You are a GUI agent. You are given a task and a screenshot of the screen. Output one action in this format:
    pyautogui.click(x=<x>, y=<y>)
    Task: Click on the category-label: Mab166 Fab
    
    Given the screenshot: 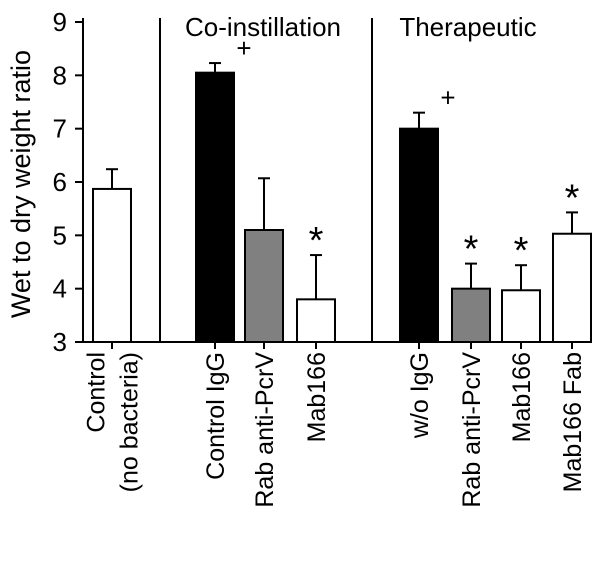 What is the action you would take?
    pyautogui.click(x=573, y=422)
    